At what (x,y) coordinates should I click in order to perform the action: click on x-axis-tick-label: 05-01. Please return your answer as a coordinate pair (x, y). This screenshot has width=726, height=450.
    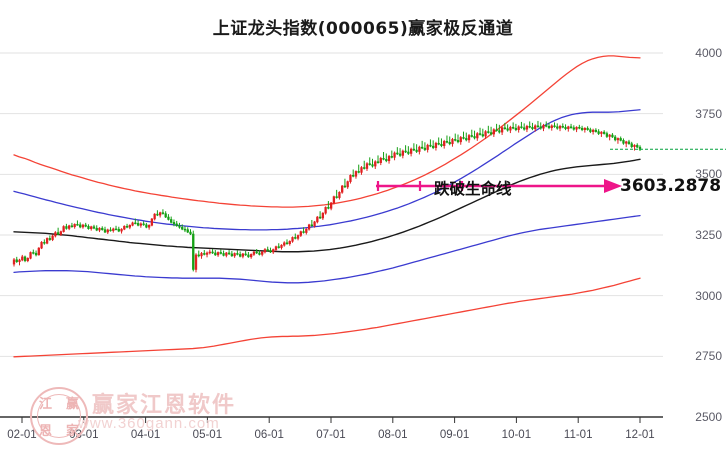
    Looking at the image, I should click on (207, 435).